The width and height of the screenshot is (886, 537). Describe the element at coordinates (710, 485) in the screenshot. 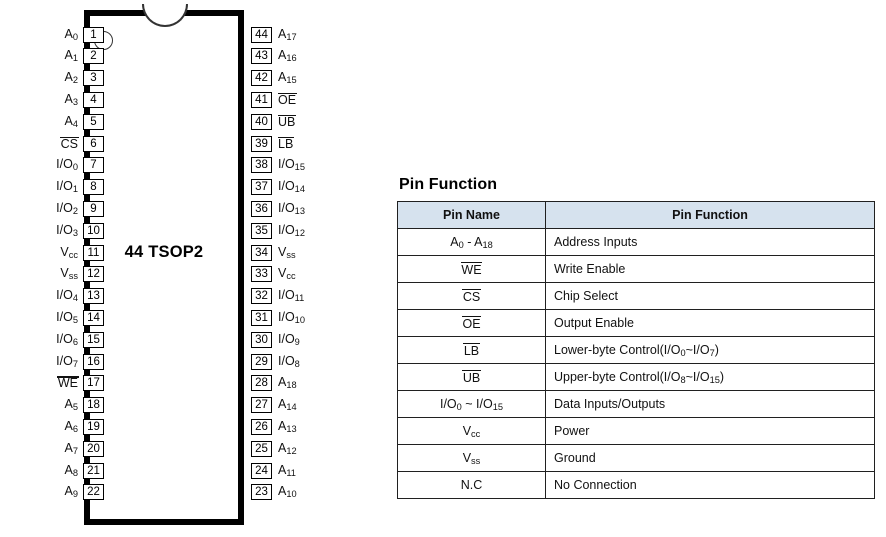

I see `cell-pin-function: No Connection` at that location.